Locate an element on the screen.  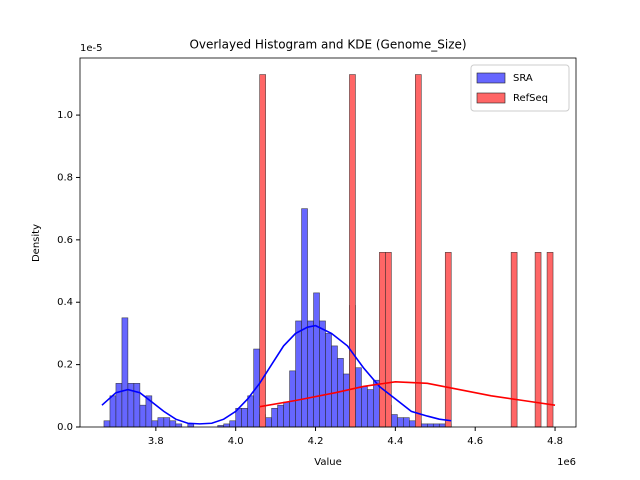
x-offset-label: 1e6 is located at coordinates (566, 462).